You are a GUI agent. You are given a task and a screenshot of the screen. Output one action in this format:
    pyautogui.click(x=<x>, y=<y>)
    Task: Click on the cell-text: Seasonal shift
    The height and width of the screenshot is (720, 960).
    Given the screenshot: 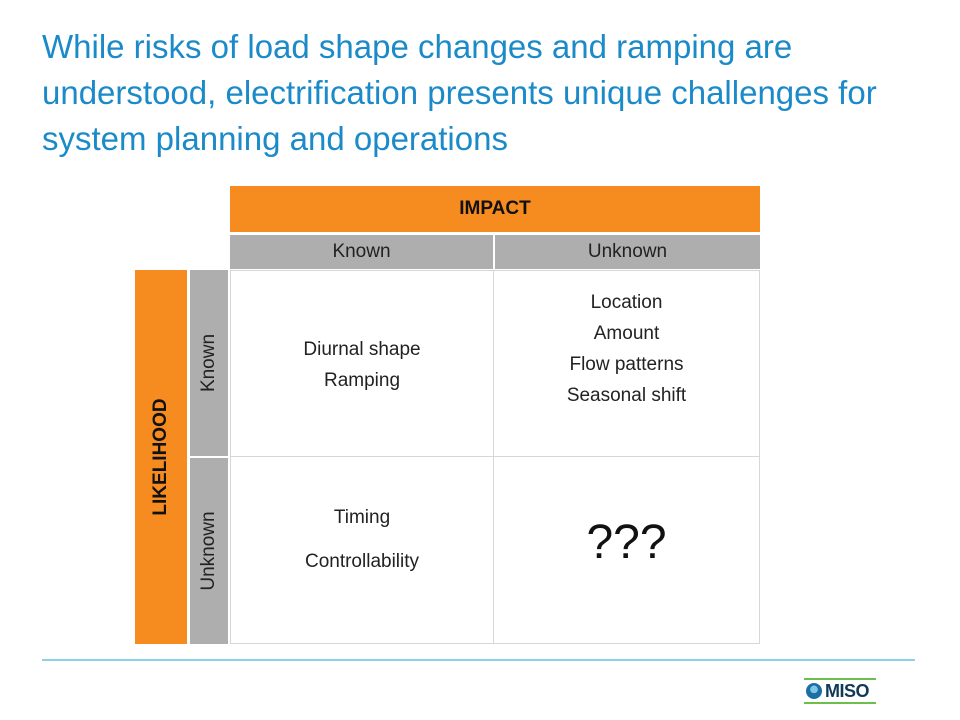 What is the action you would take?
    pyautogui.click(x=626, y=395)
    